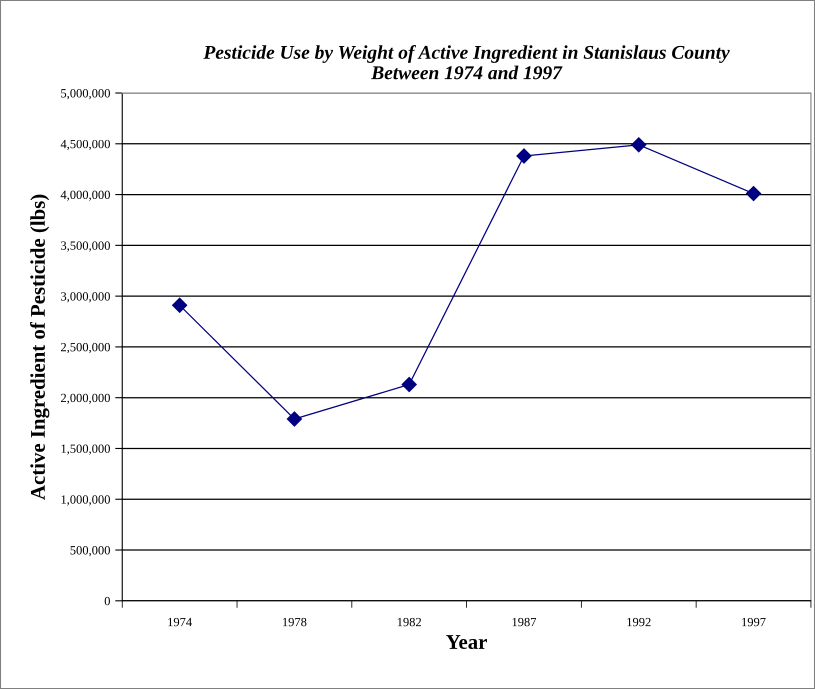 This screenshot has height=689, width=815. I want to click on y-tick-label: 0, so click(107, 601).